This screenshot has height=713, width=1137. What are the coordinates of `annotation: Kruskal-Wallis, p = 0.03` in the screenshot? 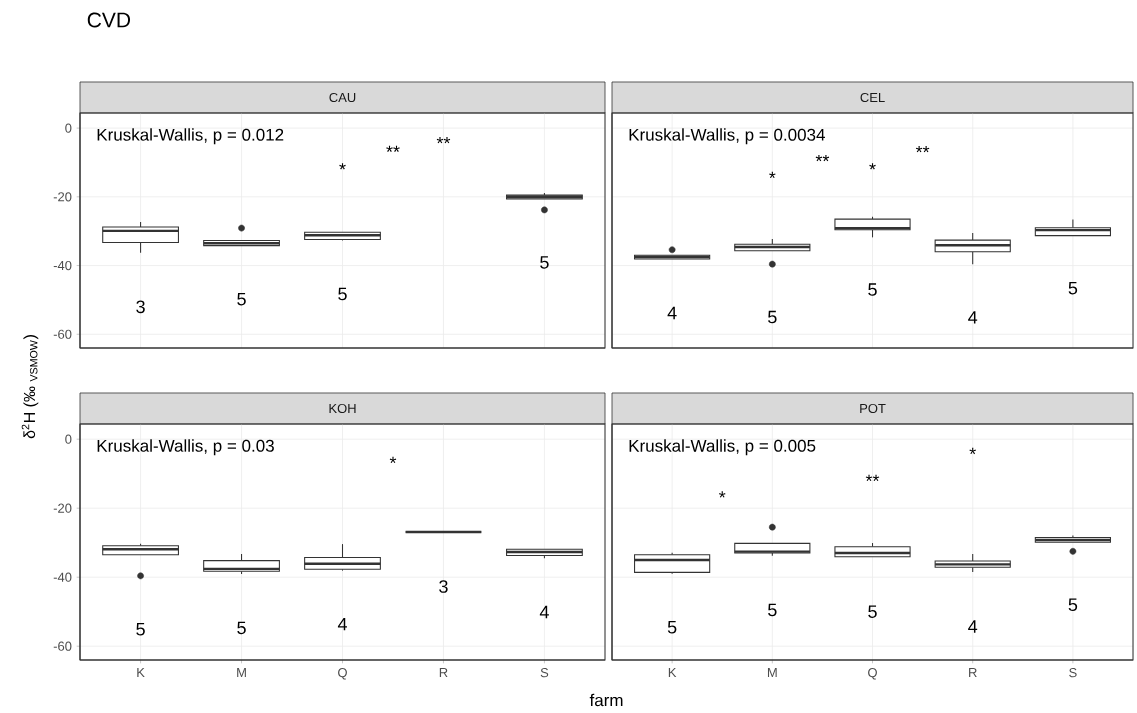 It's located at (185, 447).